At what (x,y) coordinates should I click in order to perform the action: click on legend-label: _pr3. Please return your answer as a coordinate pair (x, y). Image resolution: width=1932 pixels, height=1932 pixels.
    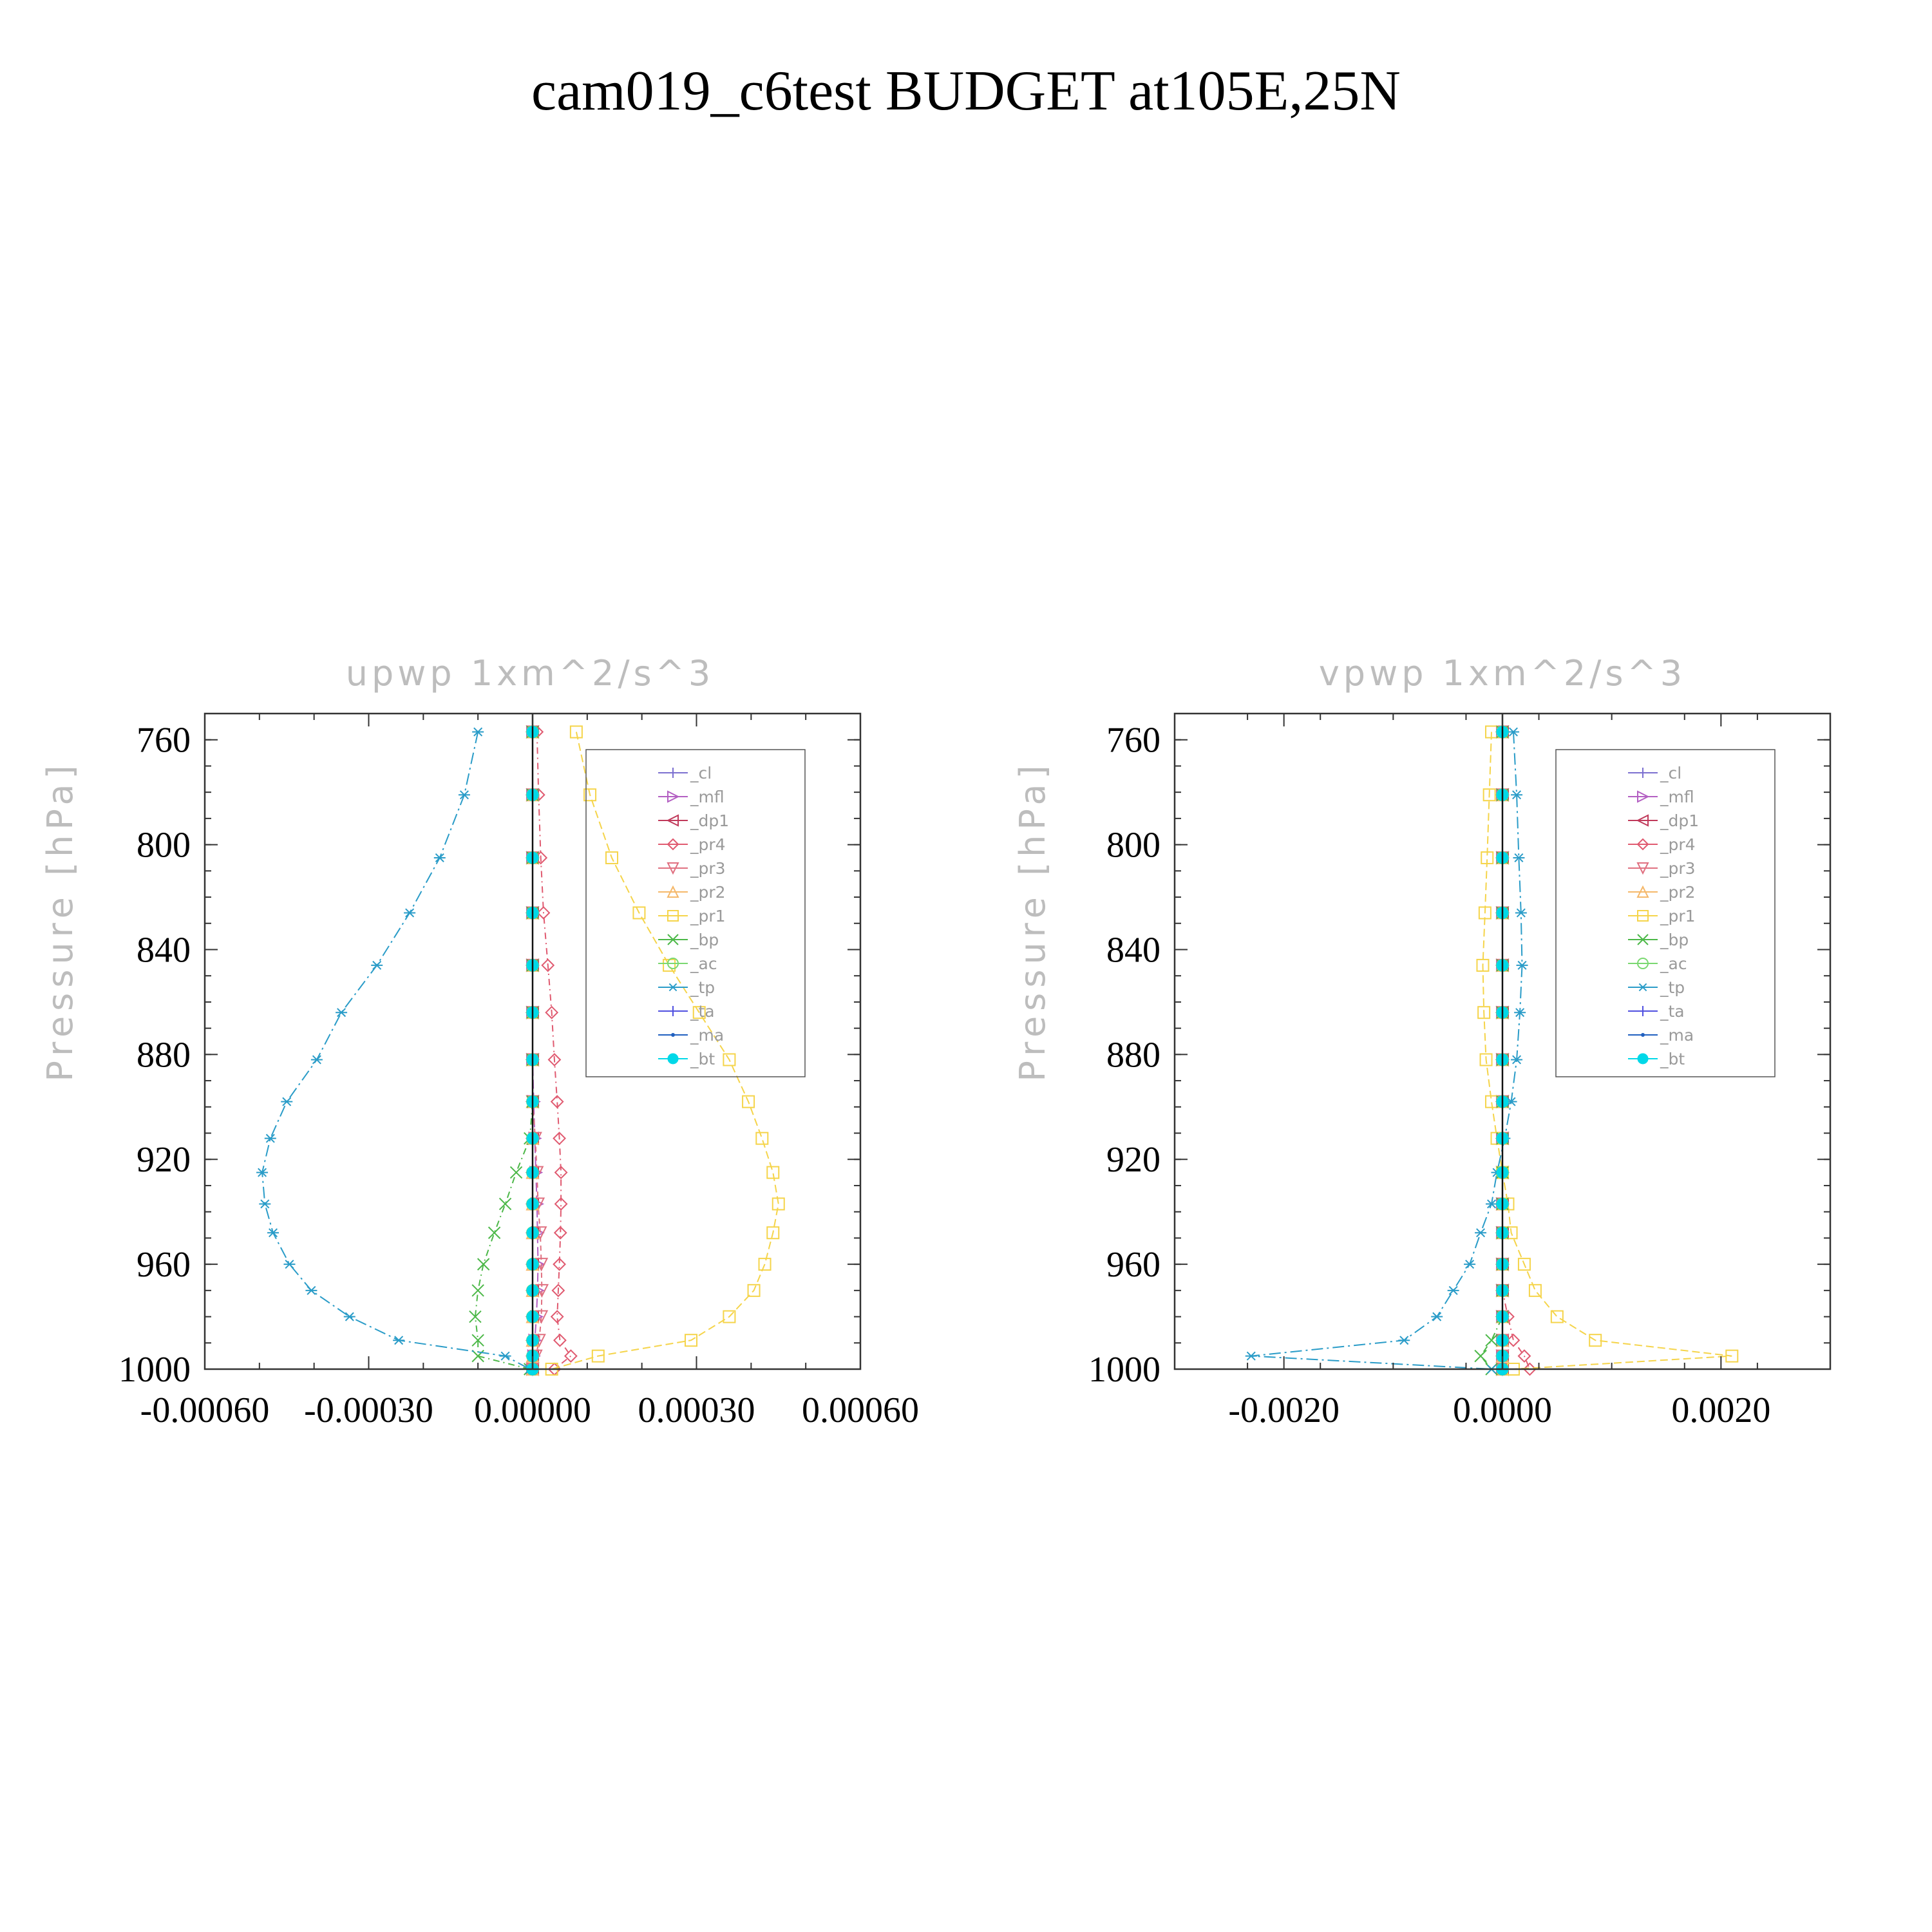
    Looking at the image, I should click on (708, 869).